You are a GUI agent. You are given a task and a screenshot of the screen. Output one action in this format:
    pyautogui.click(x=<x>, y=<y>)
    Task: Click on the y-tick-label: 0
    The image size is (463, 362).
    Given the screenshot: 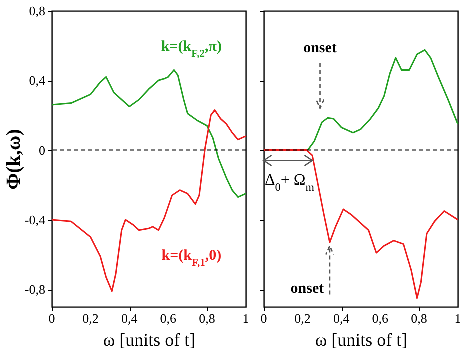 What is the action you would take?
    pyautogui.click(x=42, y=150)
    